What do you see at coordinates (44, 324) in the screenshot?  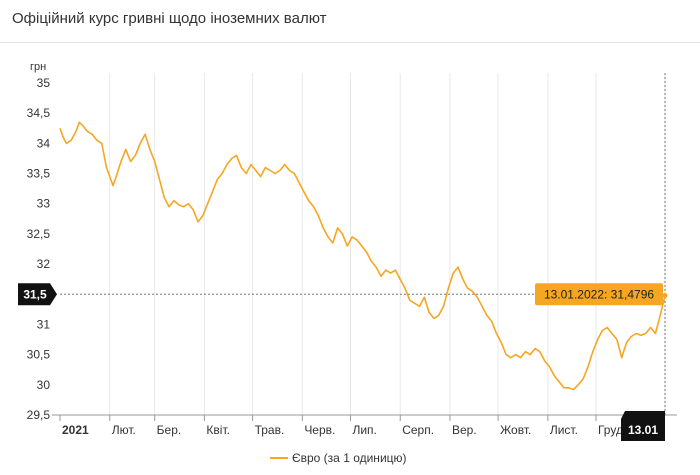 I see `y-tick-label: 31` at bounding box center [44, 324].